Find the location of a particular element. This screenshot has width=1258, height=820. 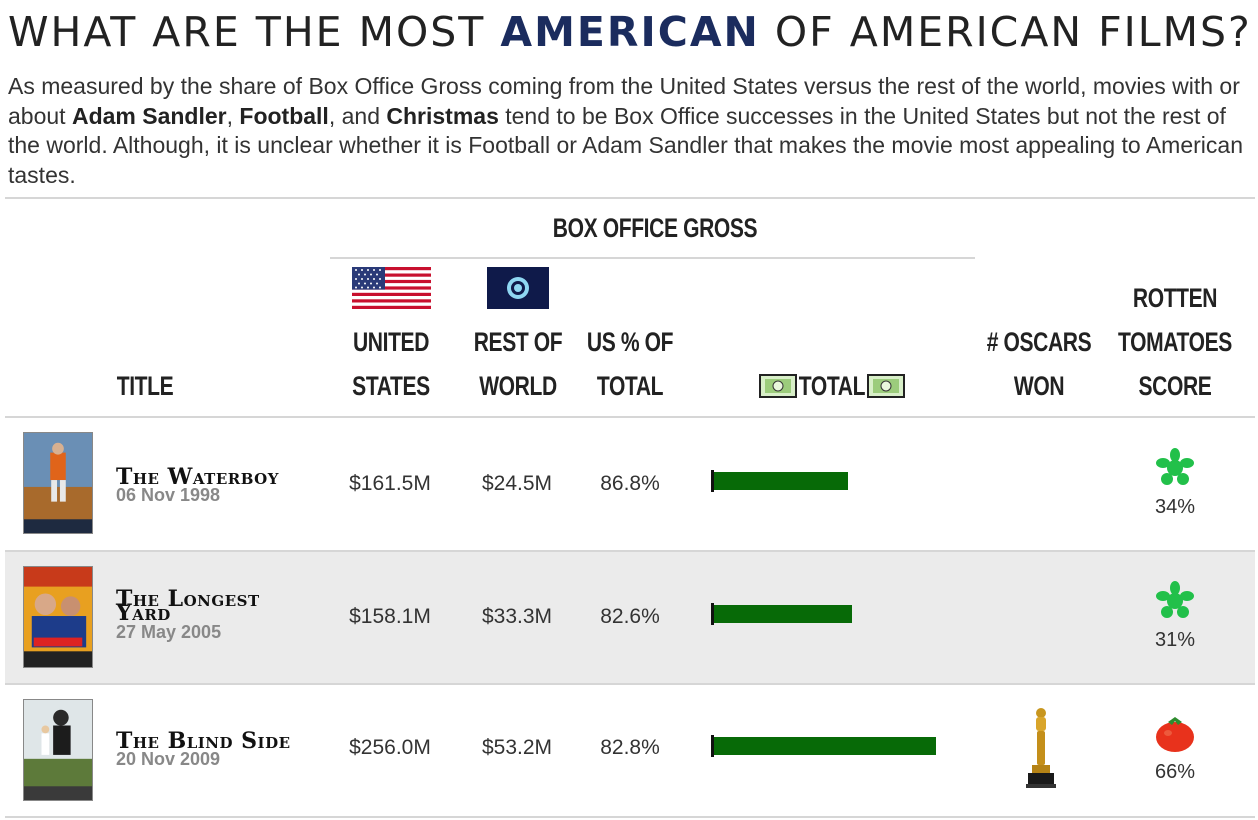

subtitle-text-3: , and is located at coordinates (357, 115).